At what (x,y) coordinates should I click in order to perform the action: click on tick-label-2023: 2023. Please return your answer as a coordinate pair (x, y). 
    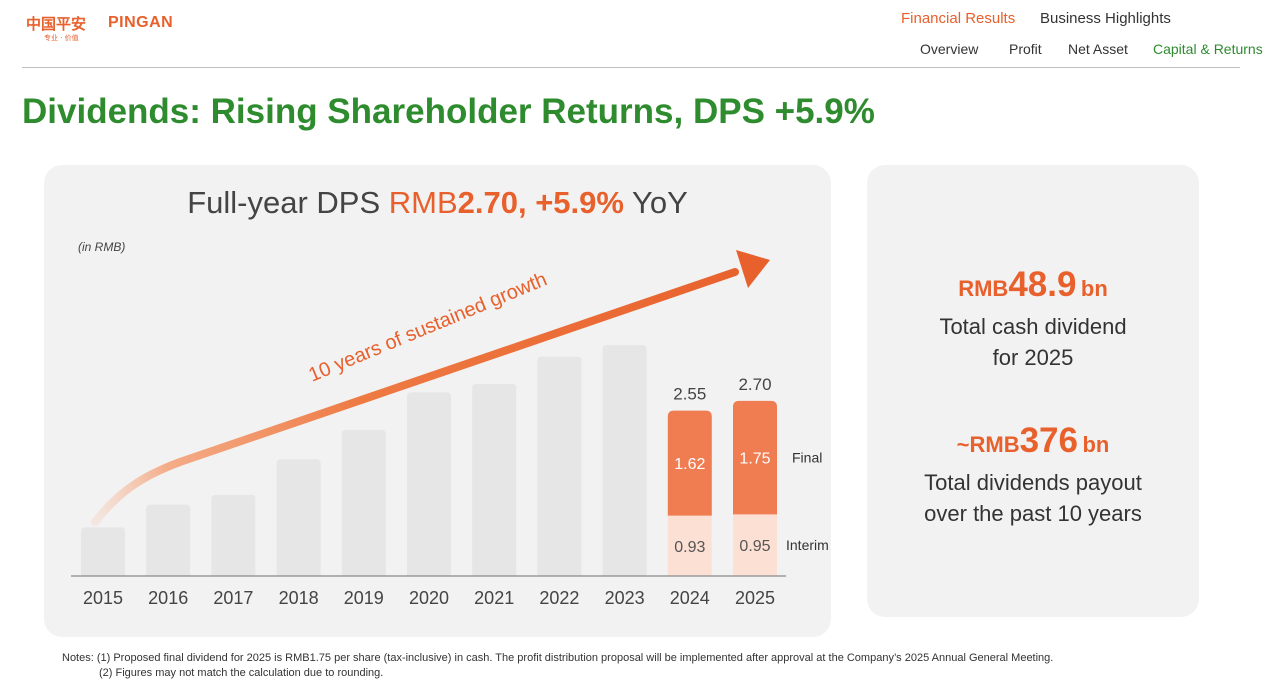
    Looking at the image, I should click on (625, 598).